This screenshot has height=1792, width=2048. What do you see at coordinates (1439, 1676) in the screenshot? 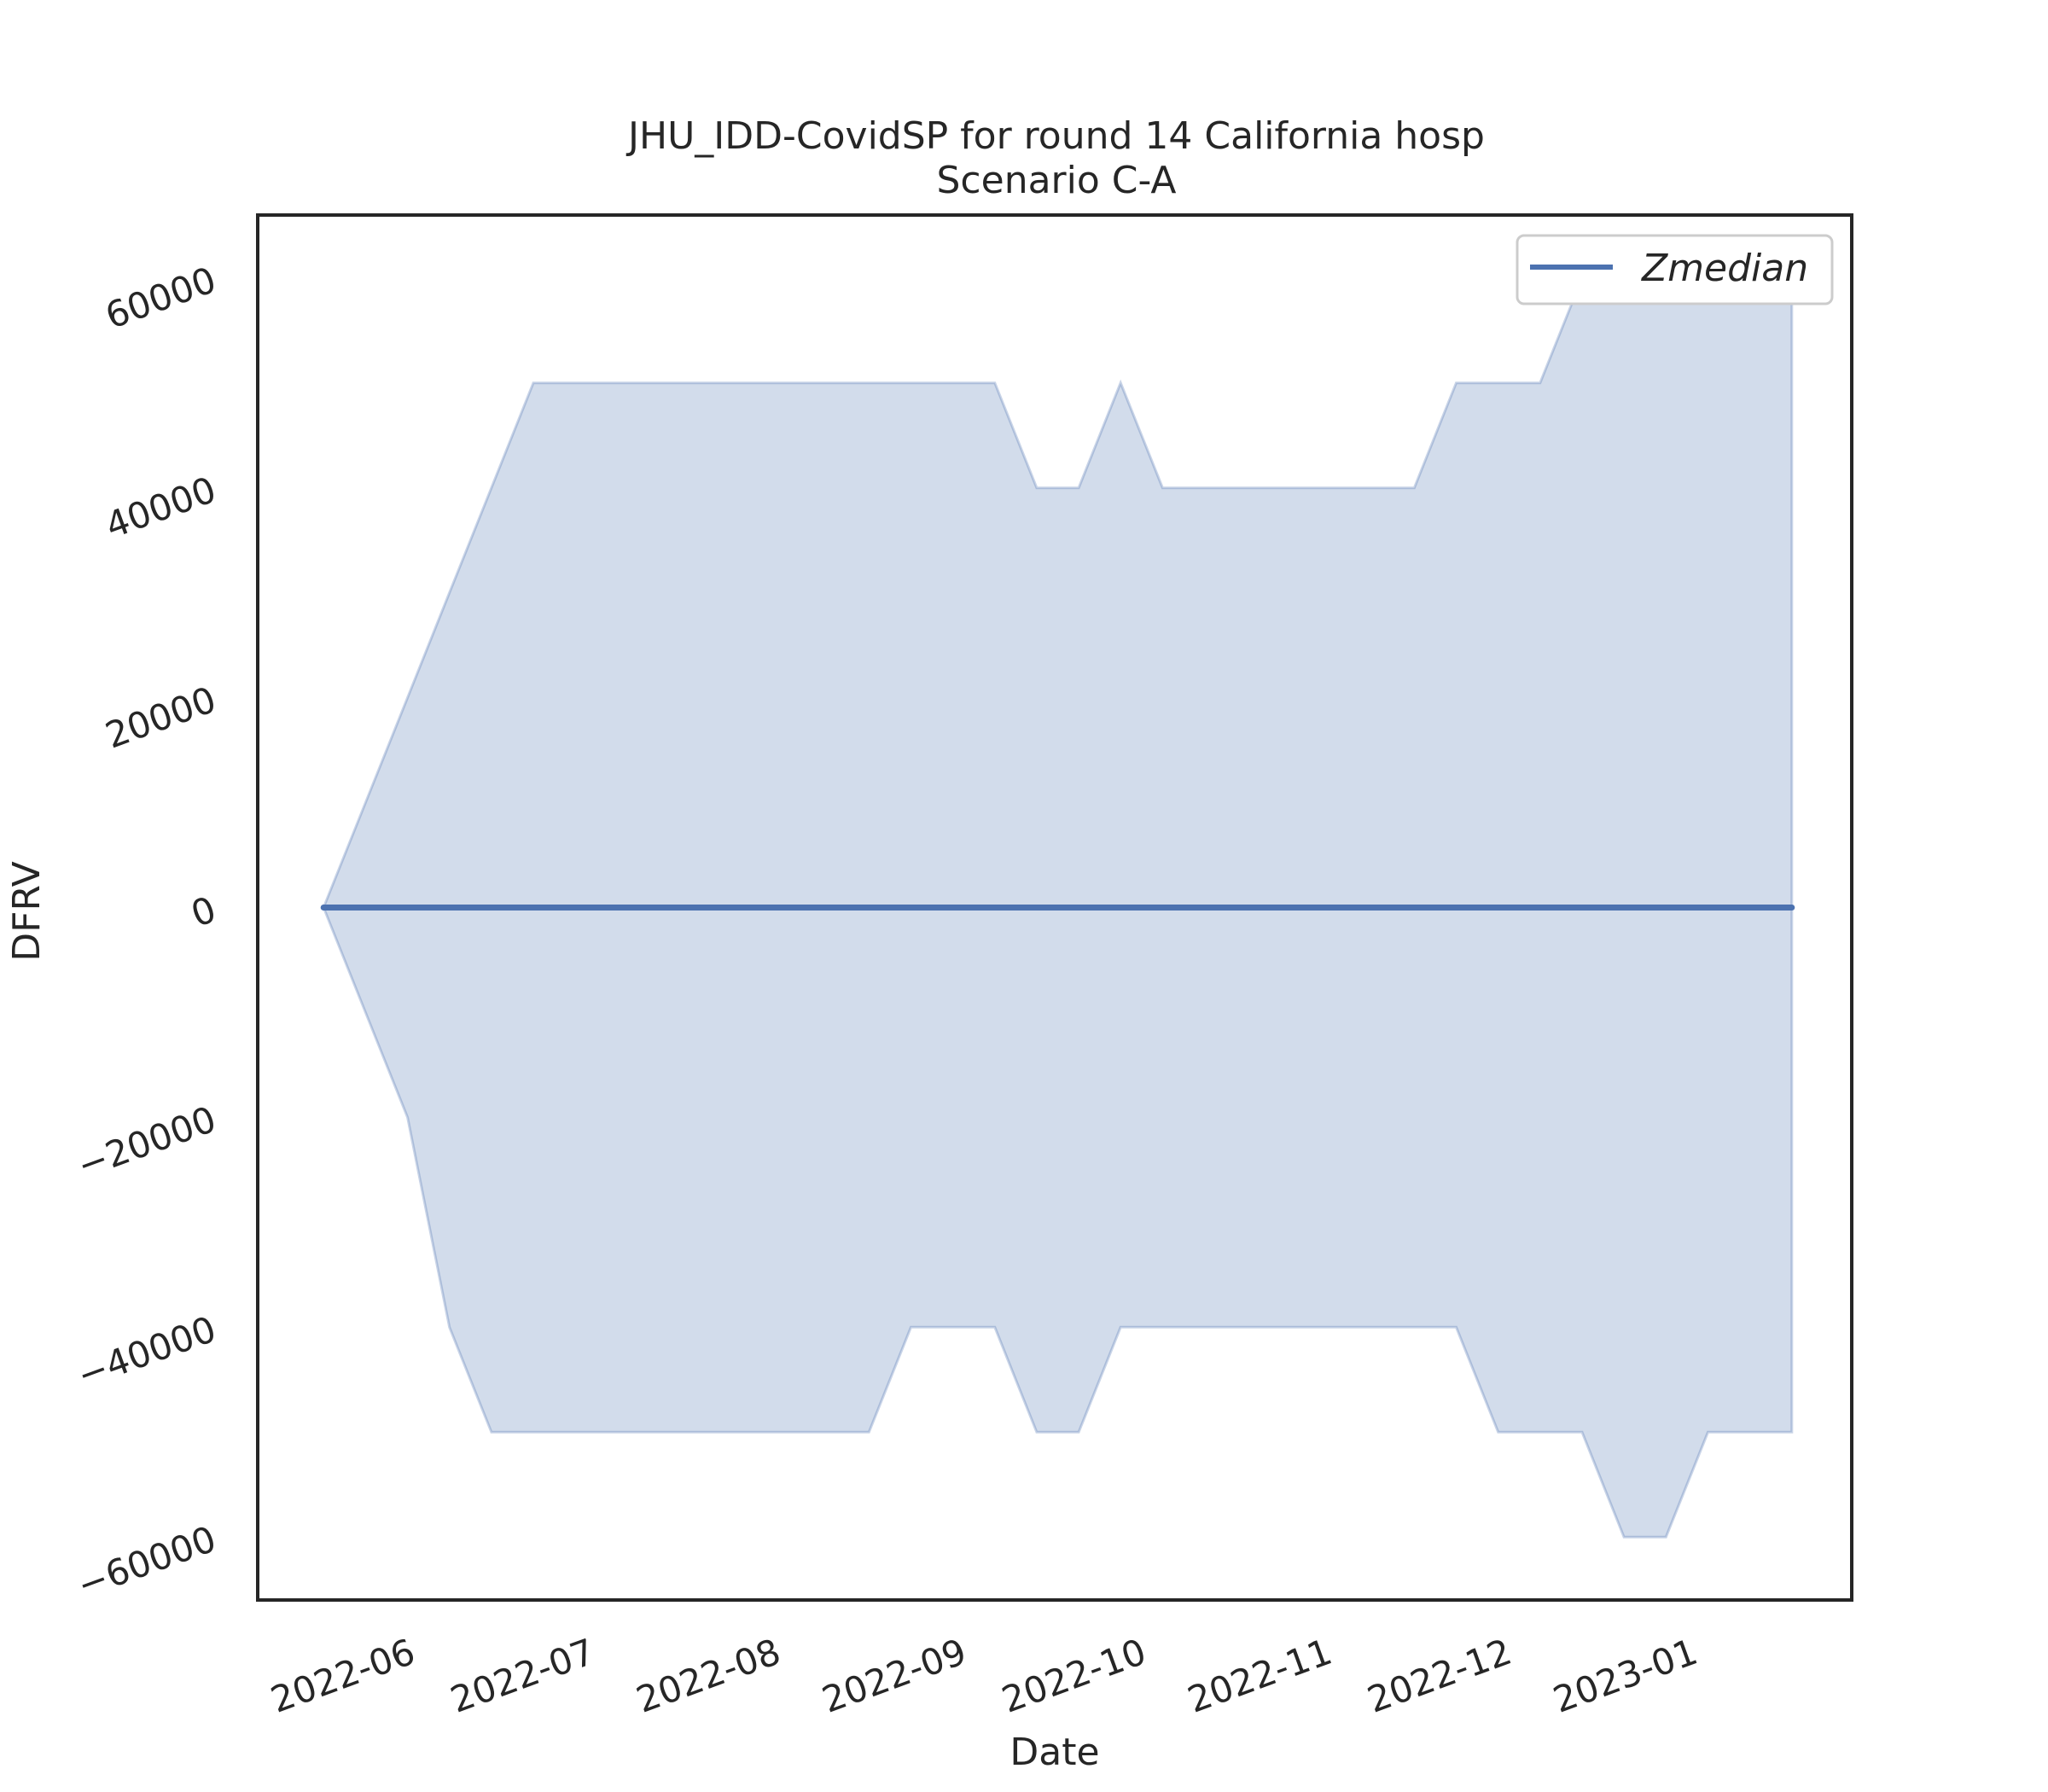
I see `x-tick-label: 2022-12` at bounding box center [1439, 1676].